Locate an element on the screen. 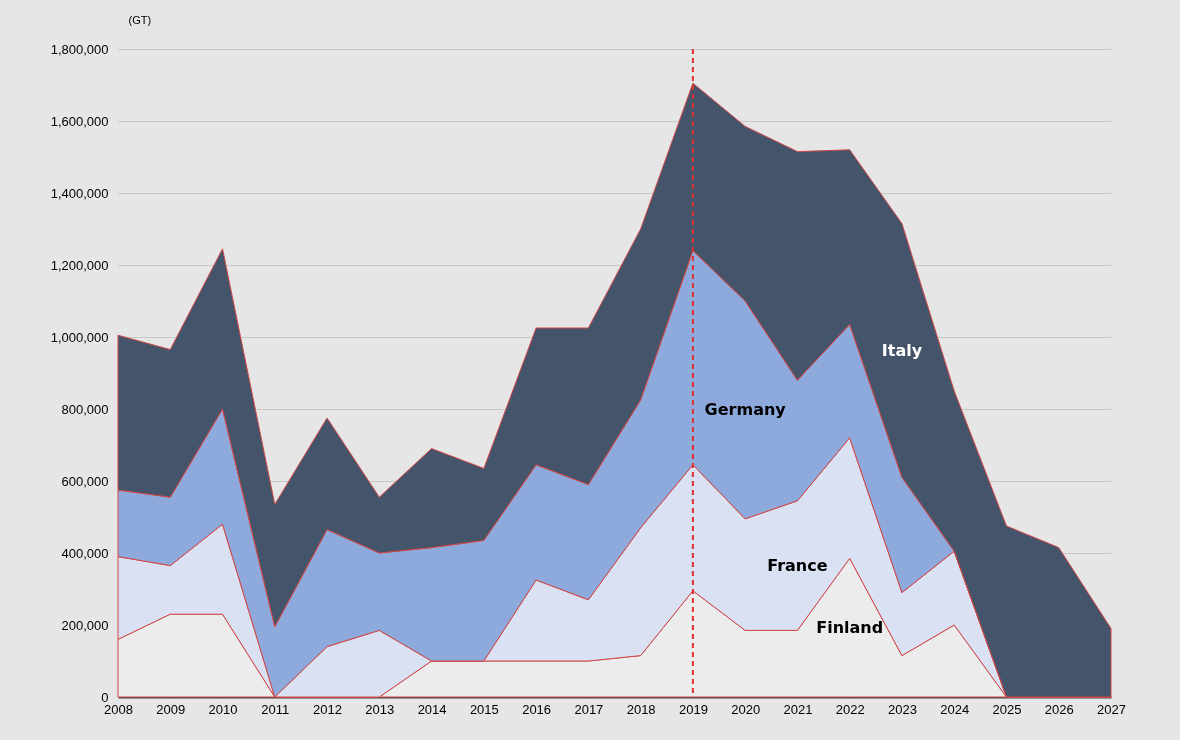 This screenshot has width=1180, height=740. x-tick-label: 2012 is located at coordinates (328, 709).